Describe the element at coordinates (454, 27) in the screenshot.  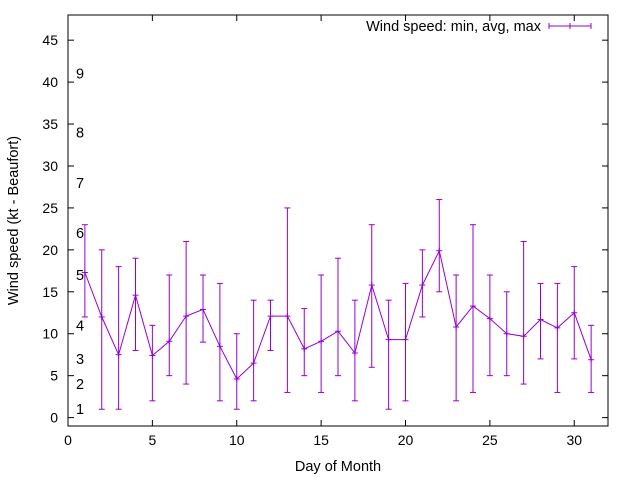
I see `legend-series-label: Wind speed: min, avg, max` at that location.